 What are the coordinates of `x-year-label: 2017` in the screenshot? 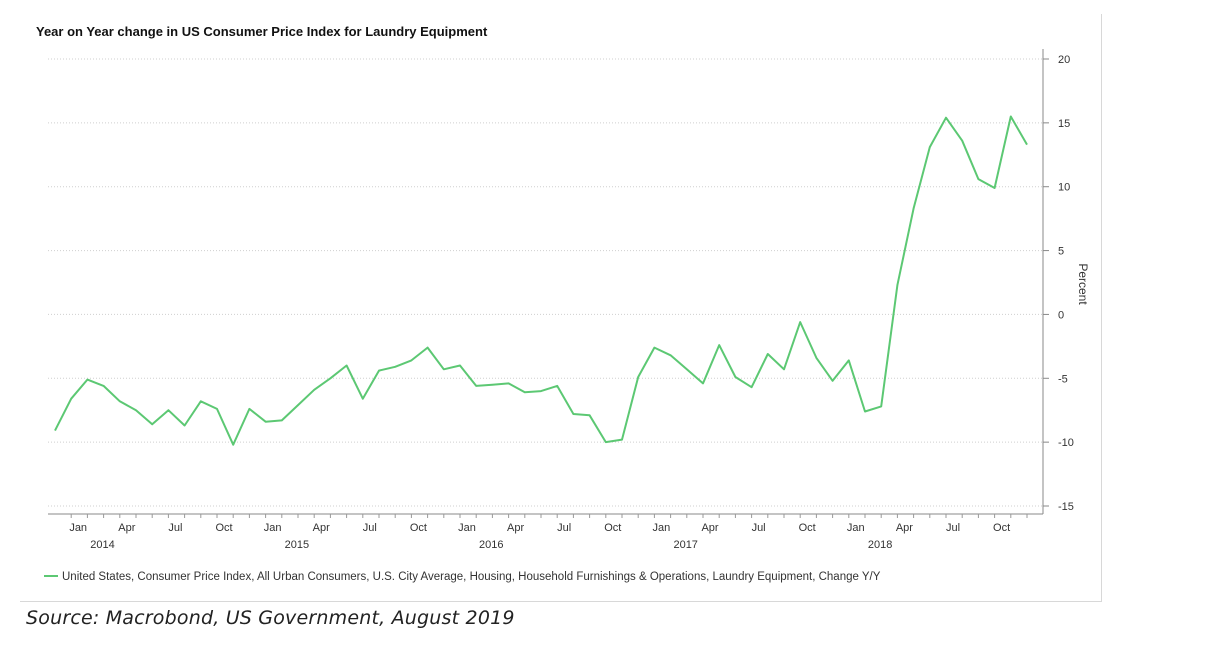 It's located at (685, 545).